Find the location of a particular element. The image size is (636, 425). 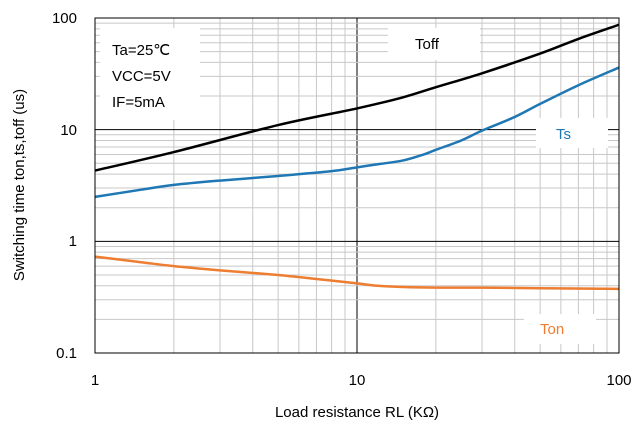

x-tick-label-100: 100 is located at coordinates (618, 380).